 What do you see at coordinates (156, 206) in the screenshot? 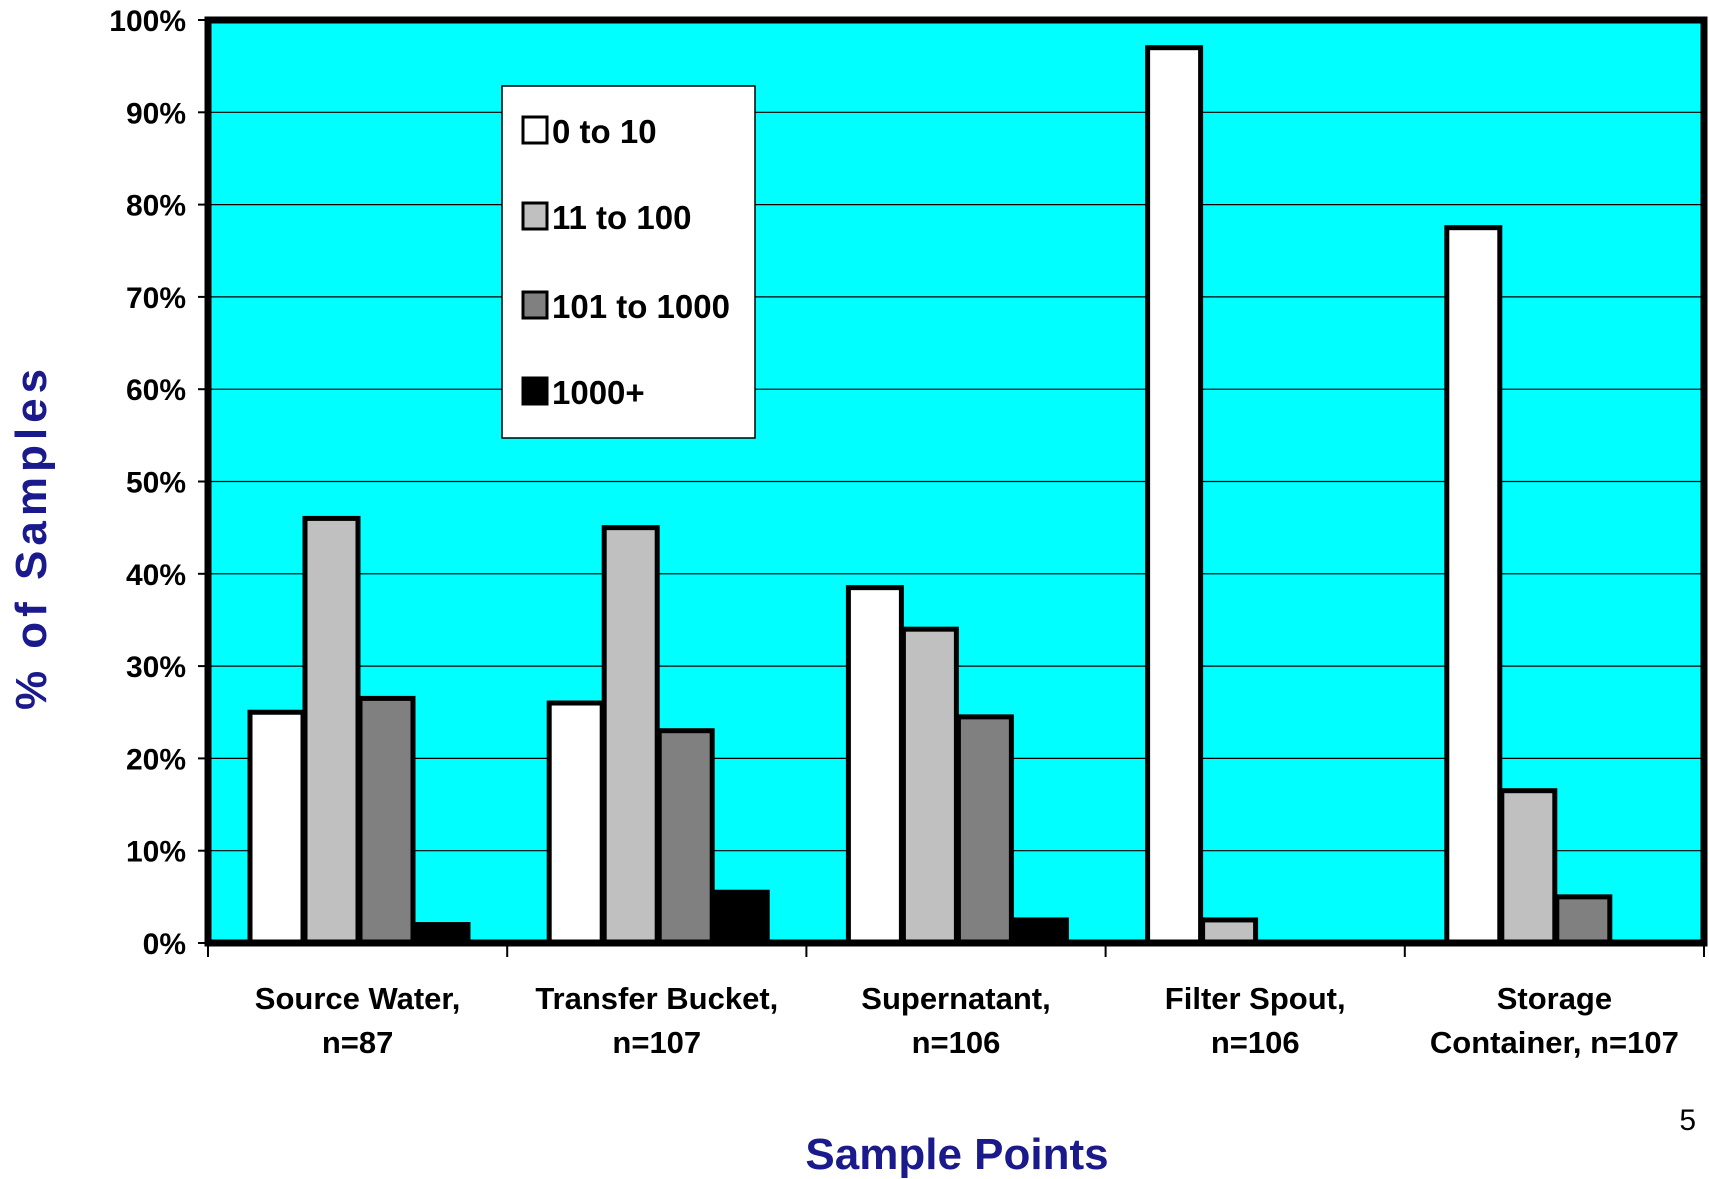
I see `y-tick-label: 80%` at bounding box center [156, 206].